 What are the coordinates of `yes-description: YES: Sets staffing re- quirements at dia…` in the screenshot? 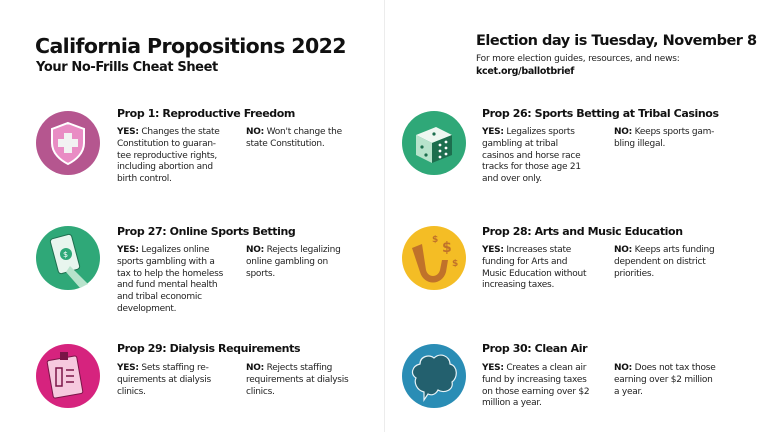 It's located at (177, 380).